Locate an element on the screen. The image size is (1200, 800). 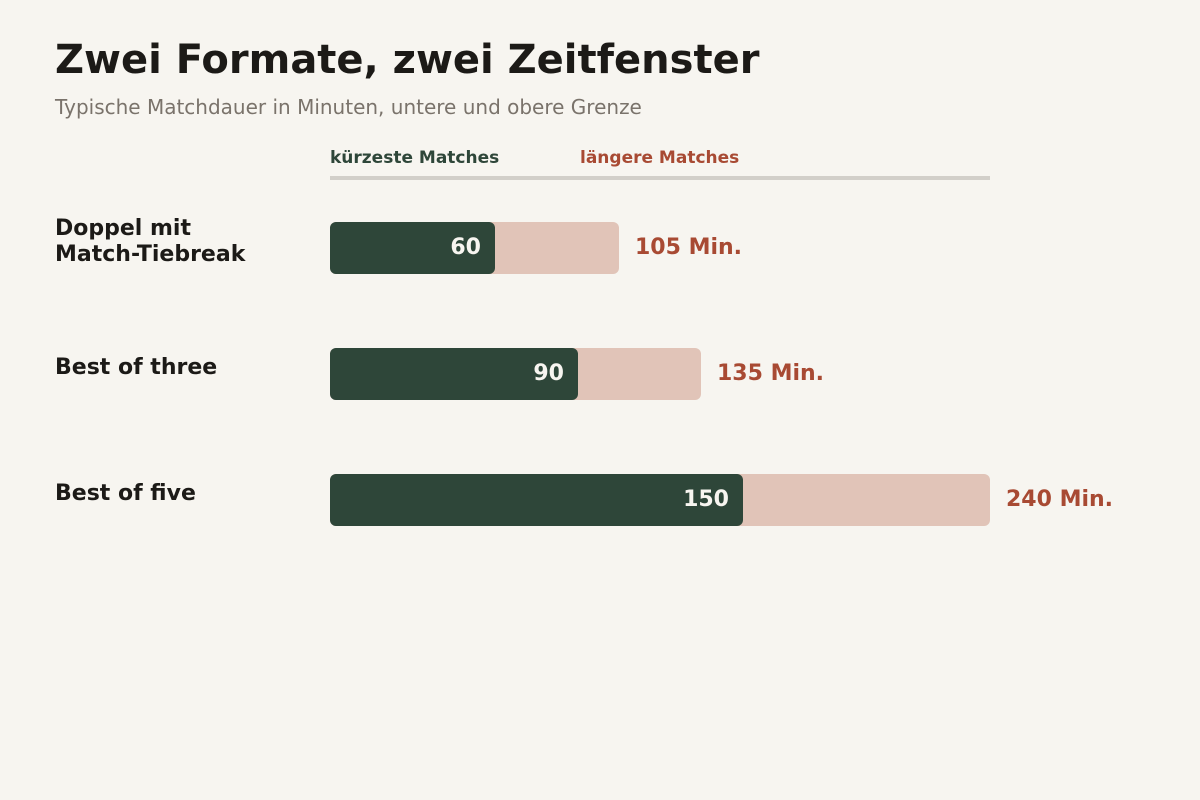
bar-long-value-label: 240 Min. is located at coordinates (1060, 499).